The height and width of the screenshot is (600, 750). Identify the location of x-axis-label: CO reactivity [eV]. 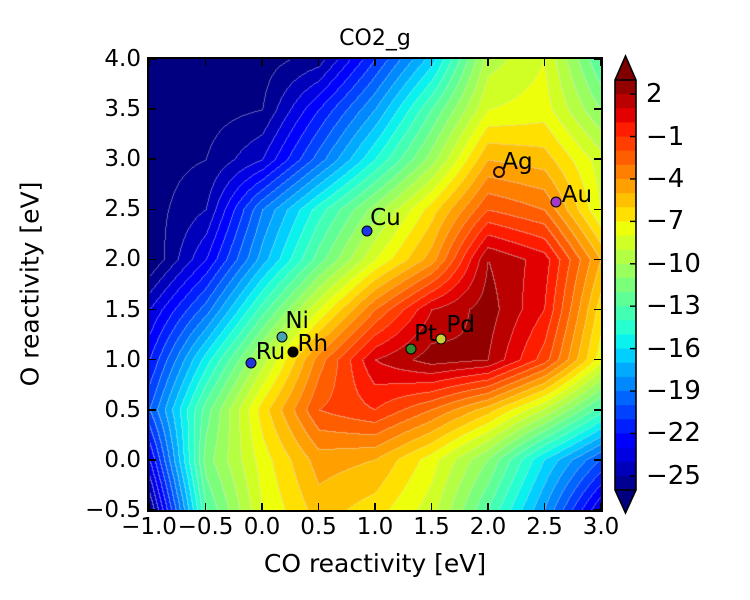
(375, 563).